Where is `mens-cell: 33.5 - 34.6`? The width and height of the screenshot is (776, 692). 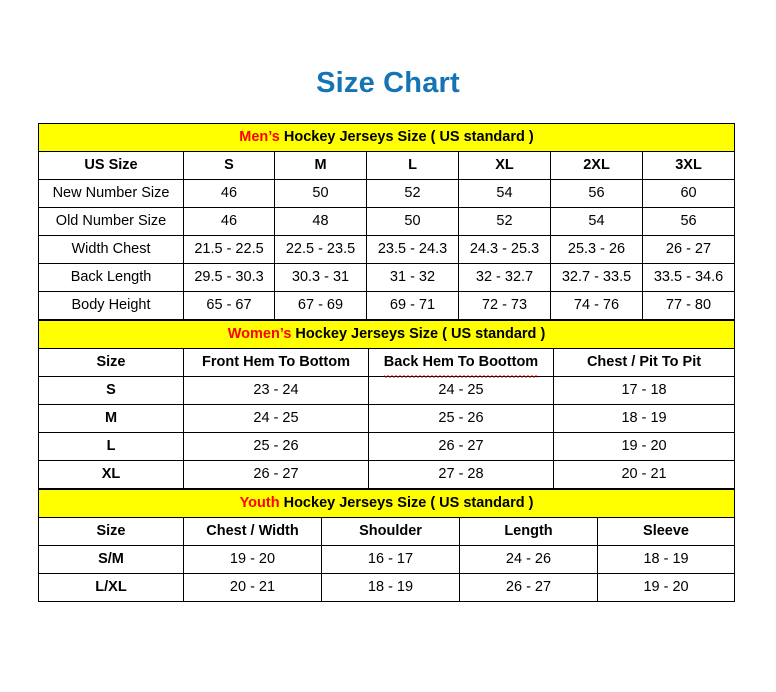 mens-cell: 33.5 - 34.6 is located at coordinates (688, 277).